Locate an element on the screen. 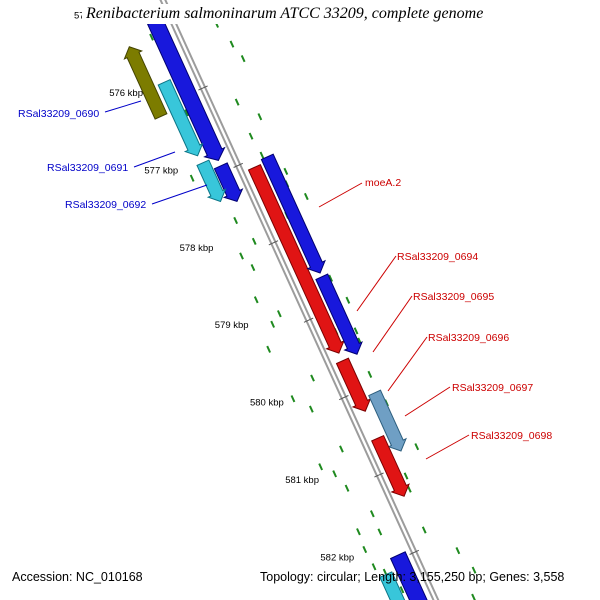 This screenshot has height=600, width=600. axis-tick-label: 582 kbp is located at coordinates (337, 557).